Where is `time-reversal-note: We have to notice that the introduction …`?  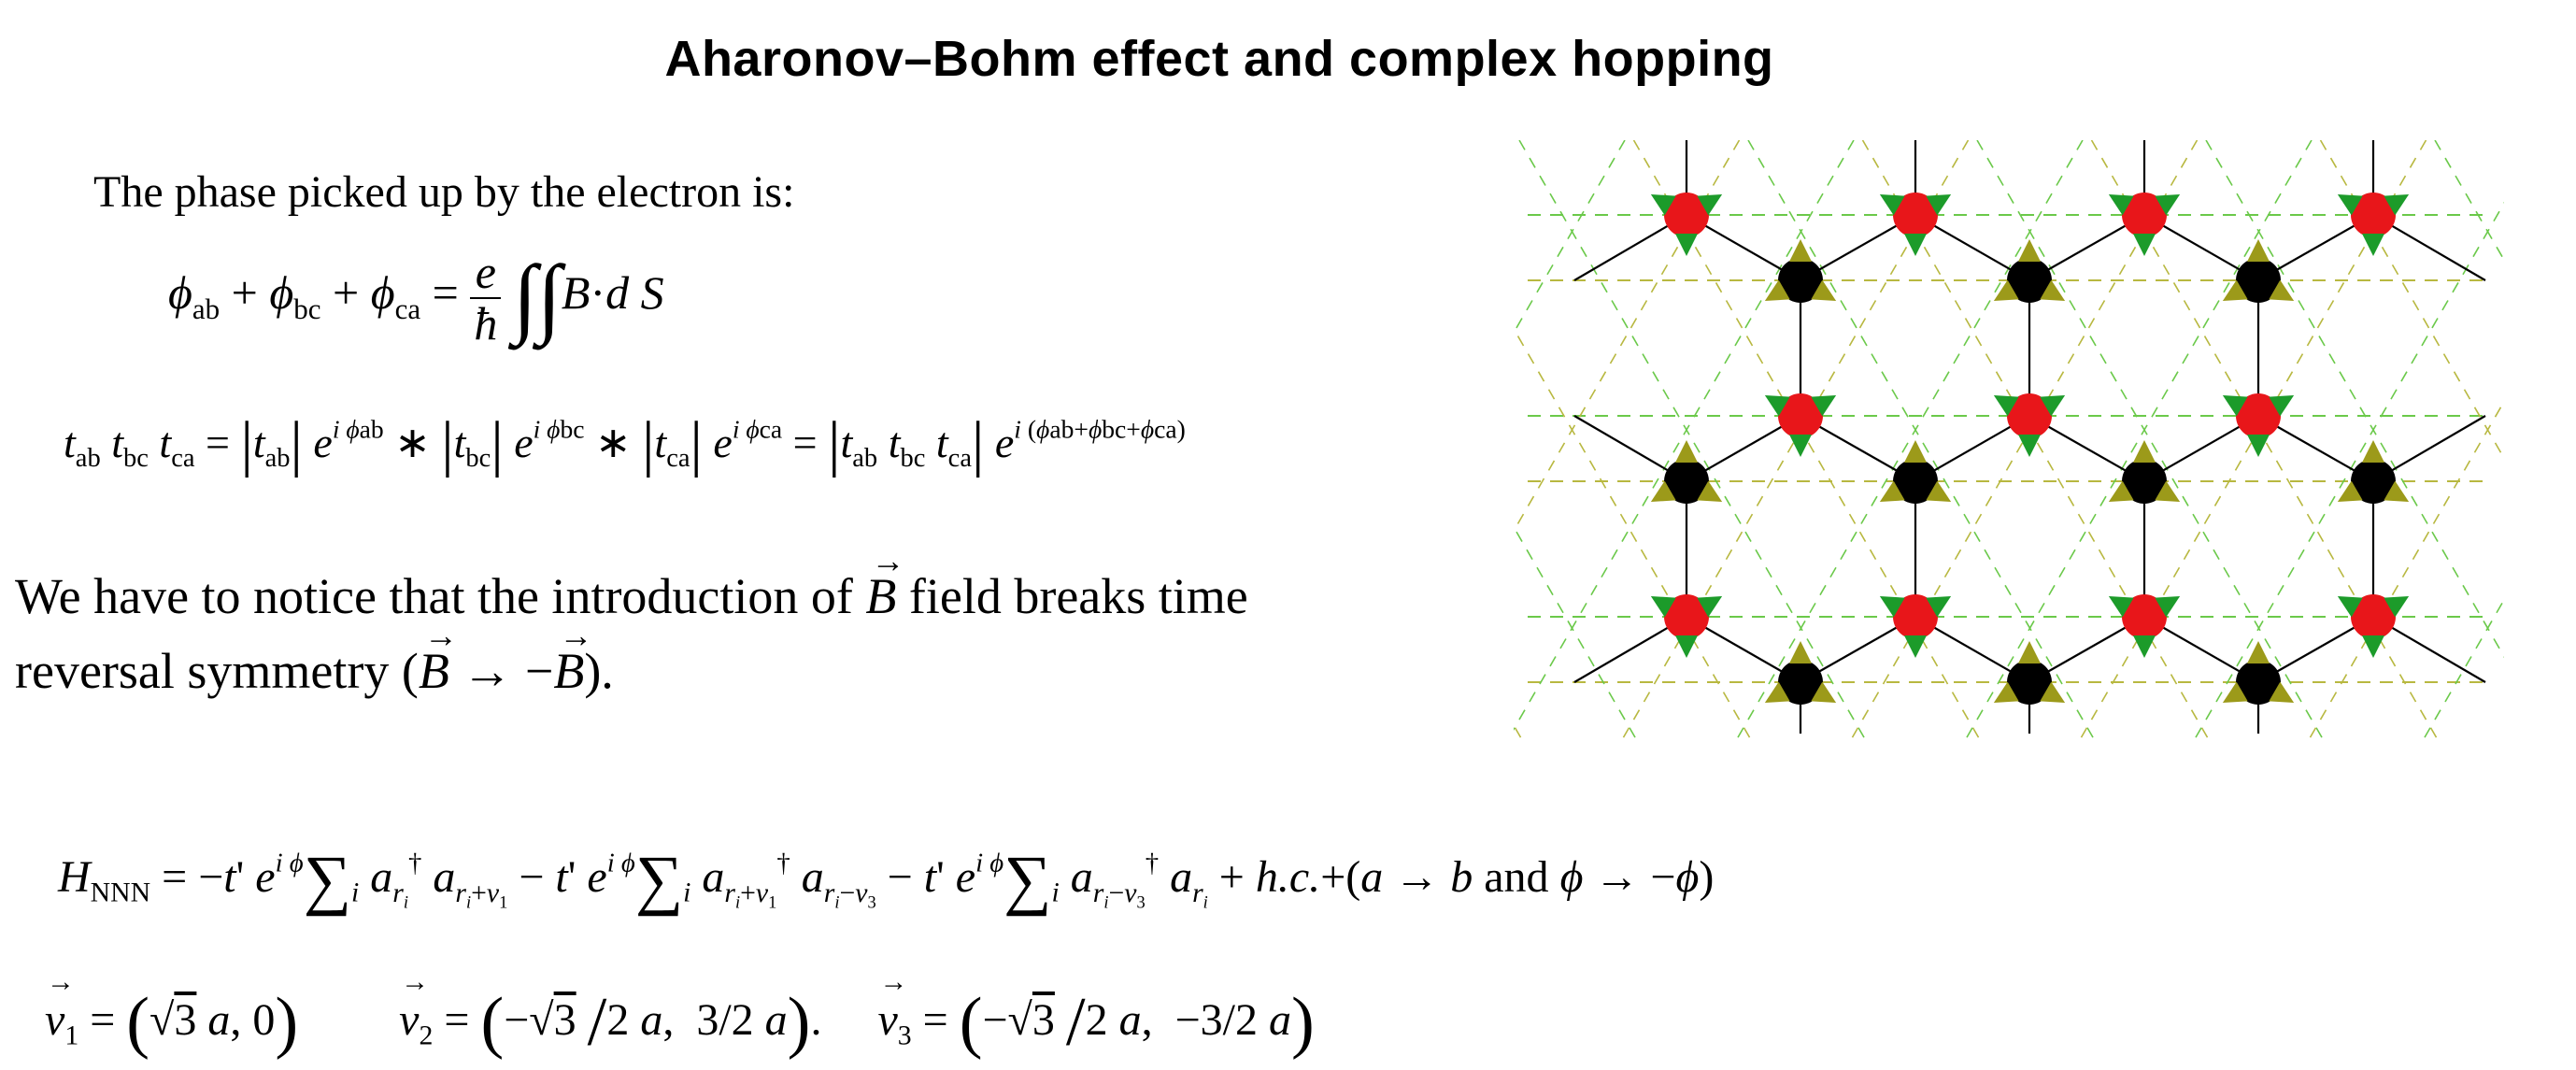 time-reversal-note: We have to notice that the introduction … is located at coordinates (631, 615).